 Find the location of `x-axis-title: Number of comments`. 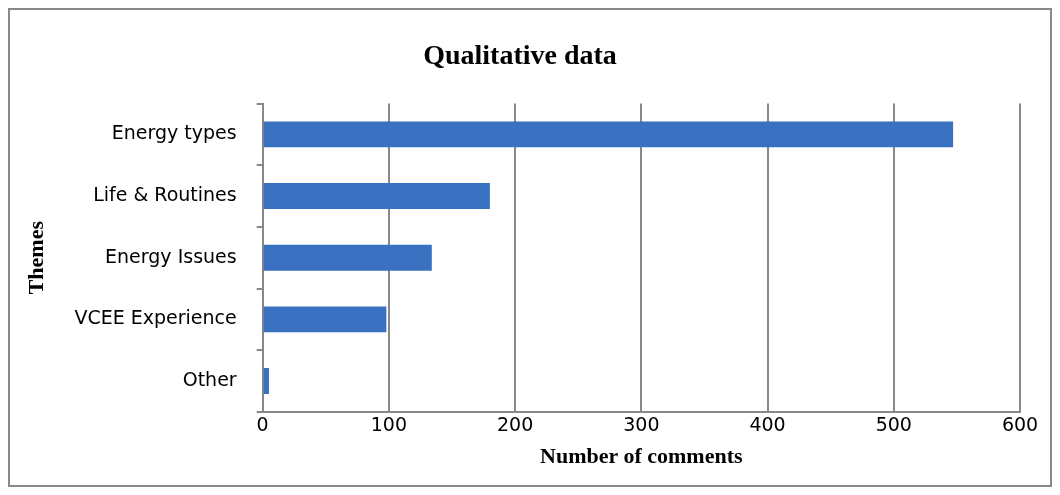

x-axis-title: Number of comments is located at coordinates (641, 456).